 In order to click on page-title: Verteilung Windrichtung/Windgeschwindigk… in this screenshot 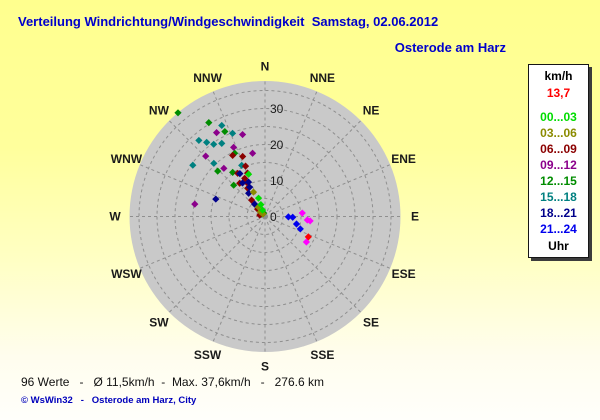, I will do `click(228, 21)`.